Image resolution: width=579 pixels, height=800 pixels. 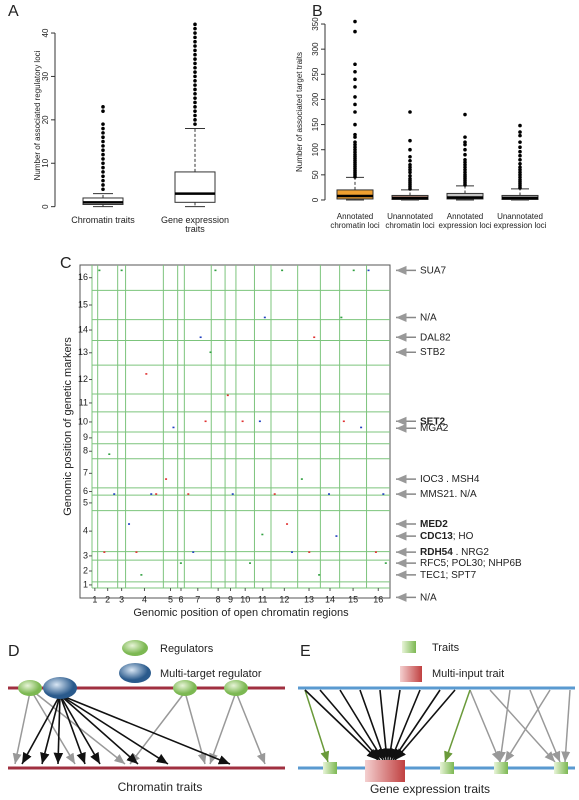 I want to click on y-tick-label: 100, so click(x=315, y=149).